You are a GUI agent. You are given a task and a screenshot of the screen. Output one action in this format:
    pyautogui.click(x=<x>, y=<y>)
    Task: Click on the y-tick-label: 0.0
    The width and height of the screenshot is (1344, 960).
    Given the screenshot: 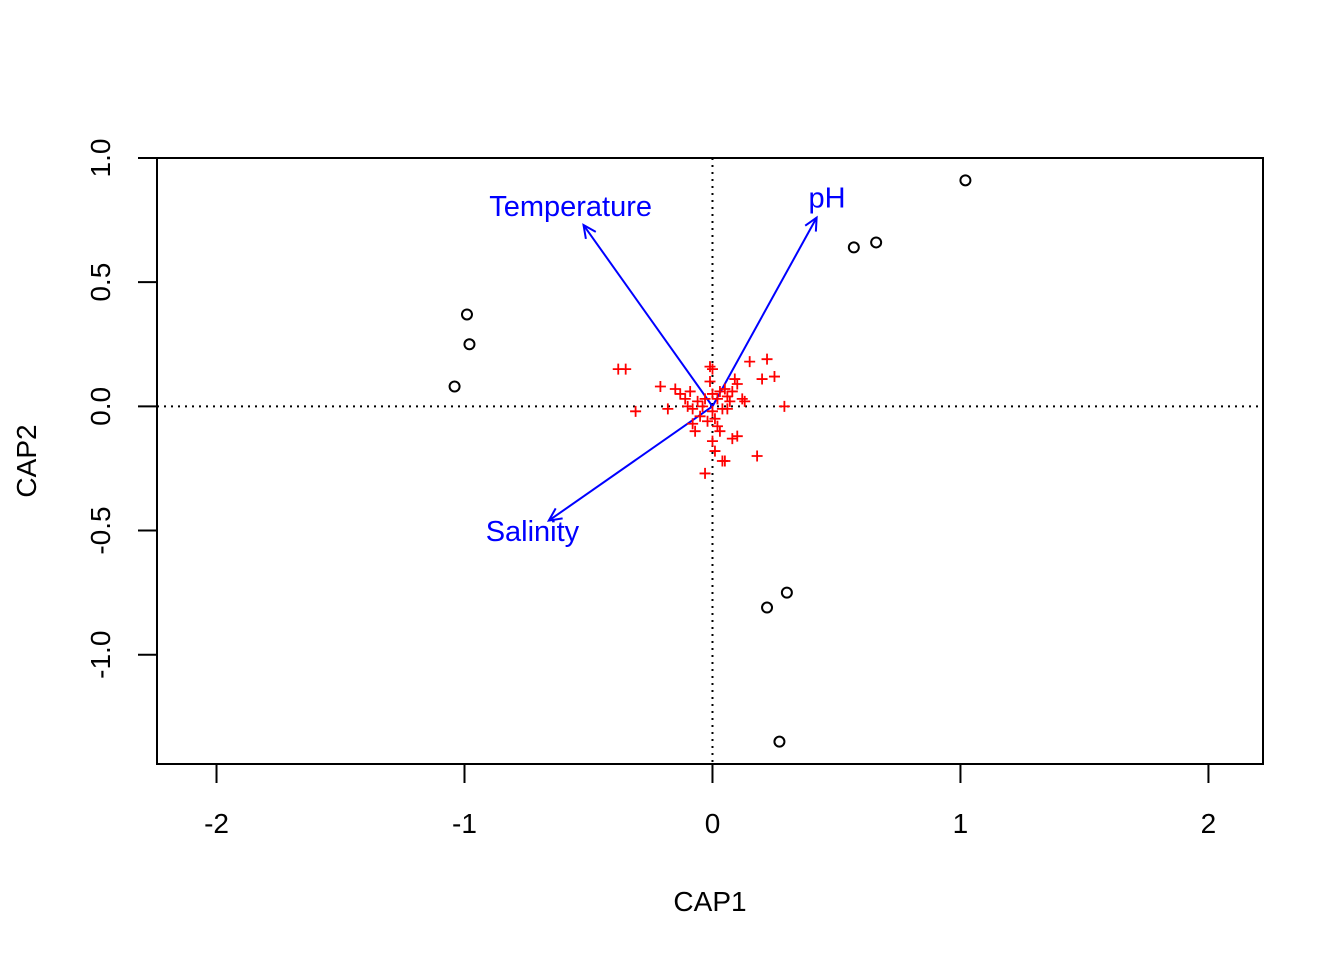 What is the action you would take?
    pyautogui.click(x=100, y=406)
    